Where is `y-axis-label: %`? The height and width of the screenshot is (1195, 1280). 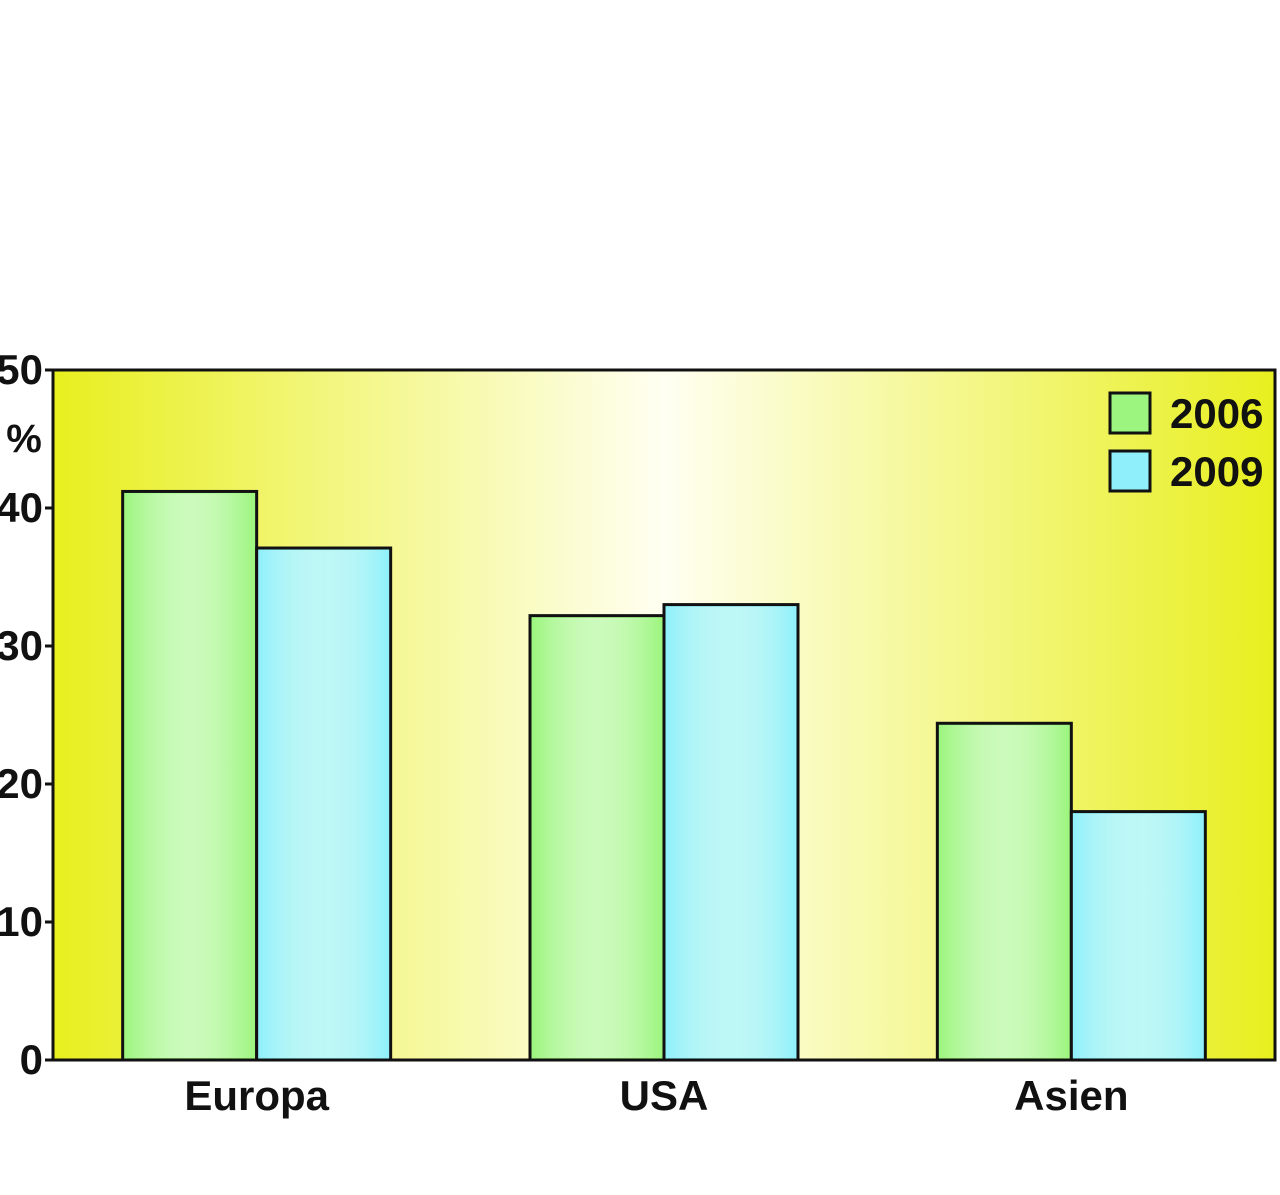
y-axis-label: % is located at coordinates (24, 439).